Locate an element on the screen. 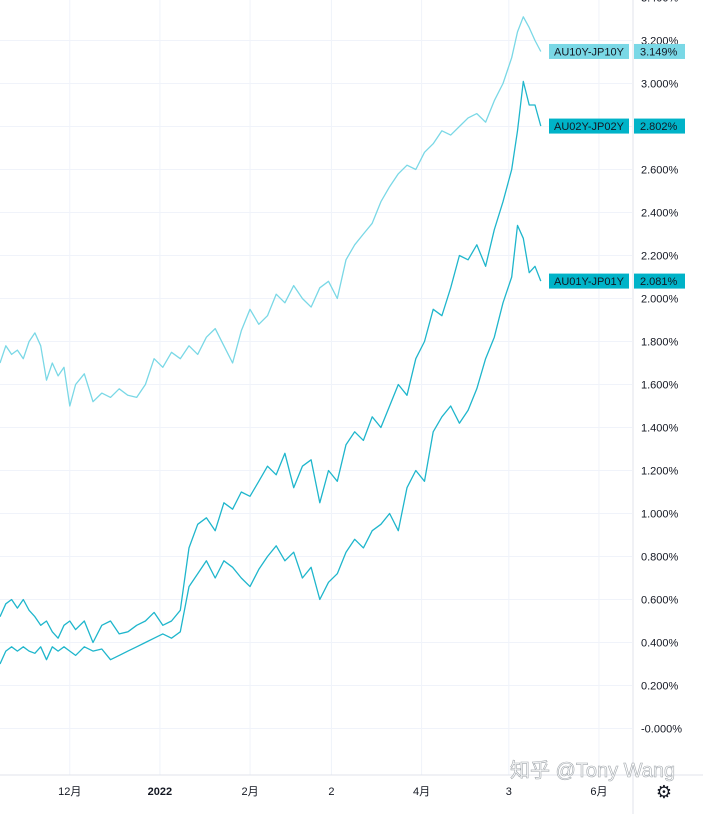 The width and height of the screenshot is (703, 814). series-value-label: 2.081% is located at coordinates (659, 282).